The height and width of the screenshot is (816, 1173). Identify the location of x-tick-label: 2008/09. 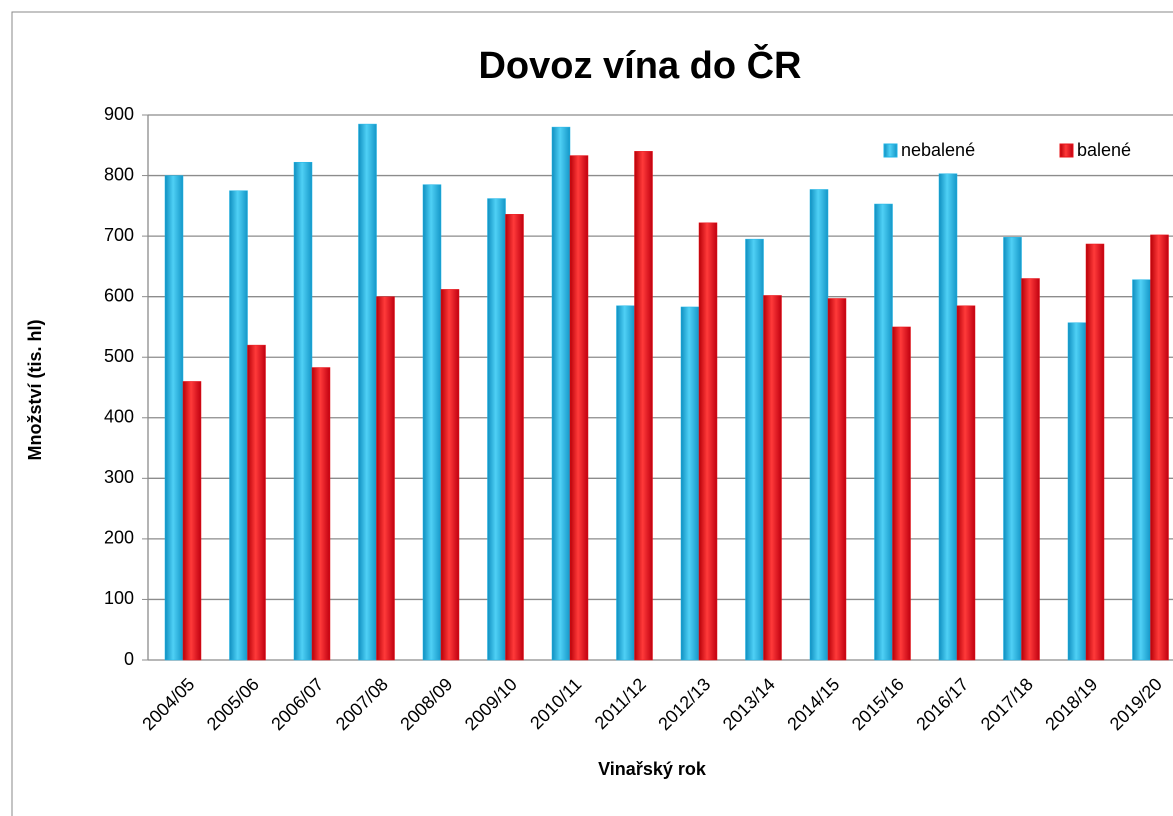
(426, 704).